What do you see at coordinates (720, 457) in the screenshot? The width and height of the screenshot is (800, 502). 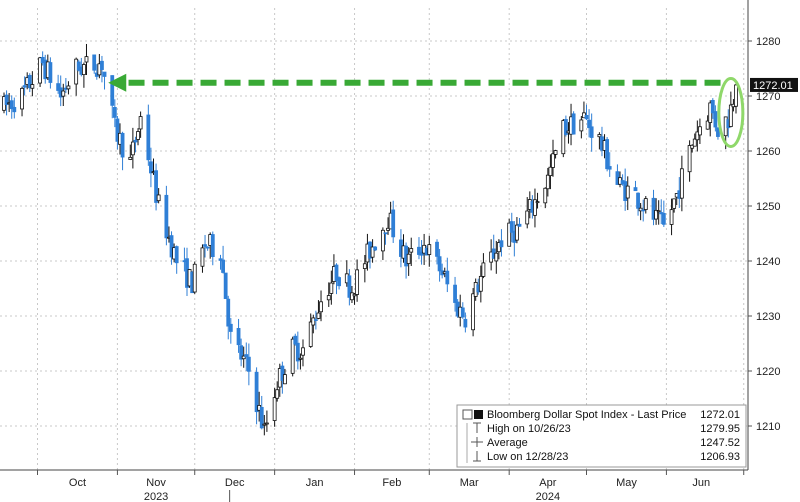 I see `legend-low-value: 1206.93` at bounding box center [720, 457].